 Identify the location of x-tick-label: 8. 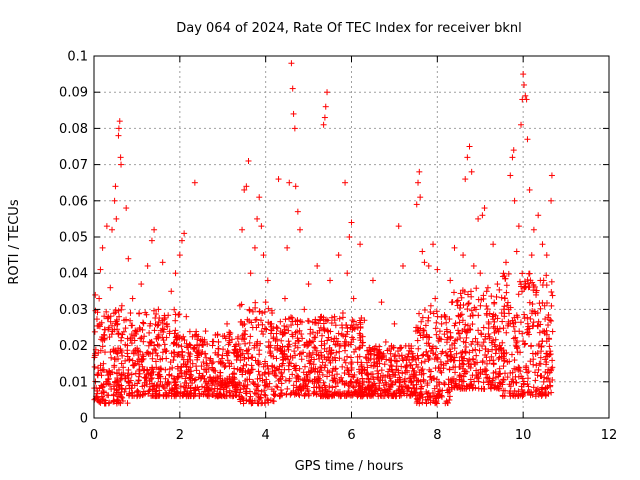
(437, 435).